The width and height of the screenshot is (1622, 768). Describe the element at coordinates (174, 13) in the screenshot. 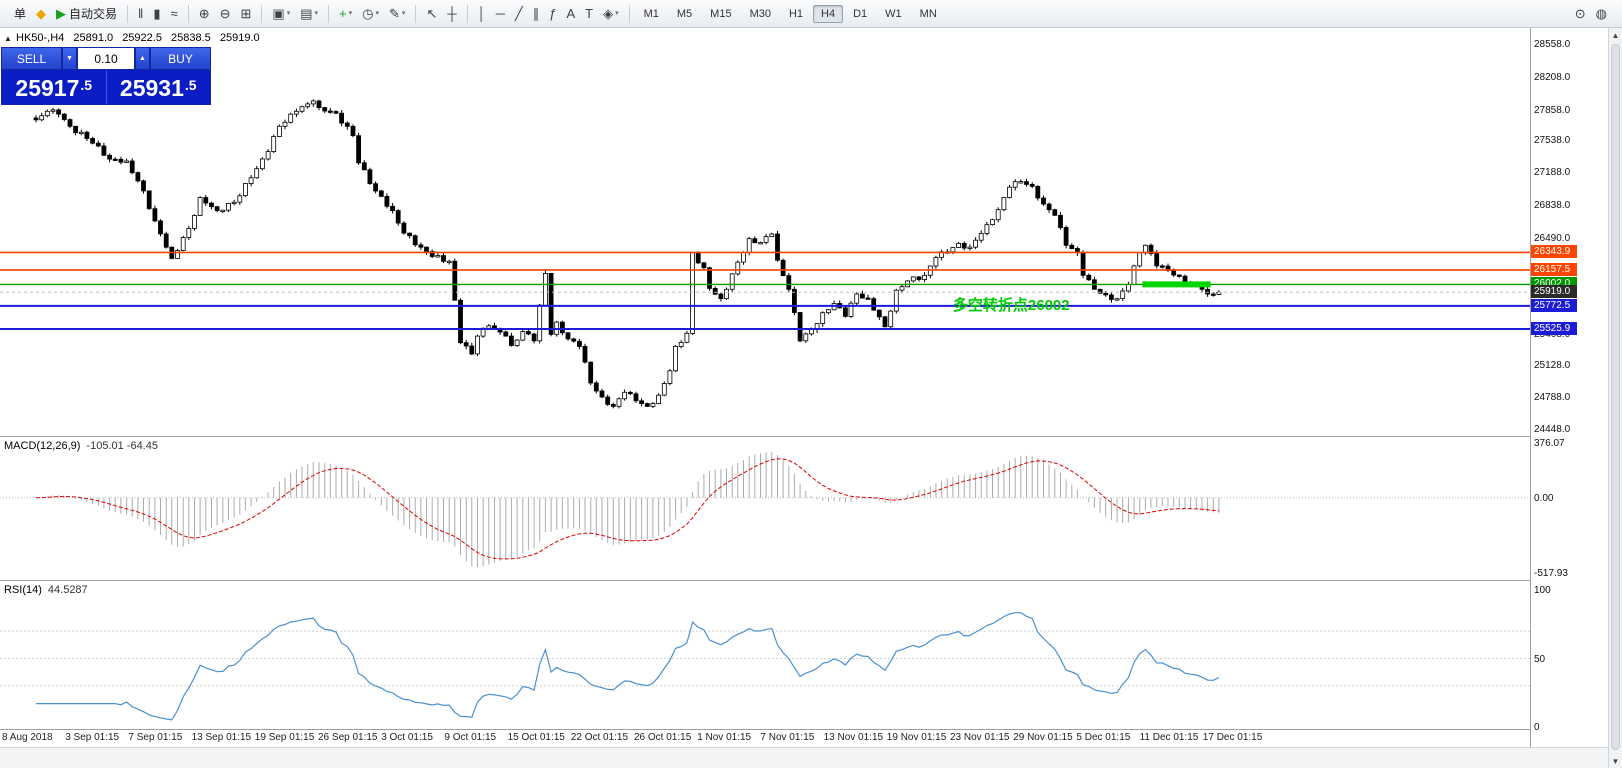

I see `line-chart-icon: ≈` at that location.